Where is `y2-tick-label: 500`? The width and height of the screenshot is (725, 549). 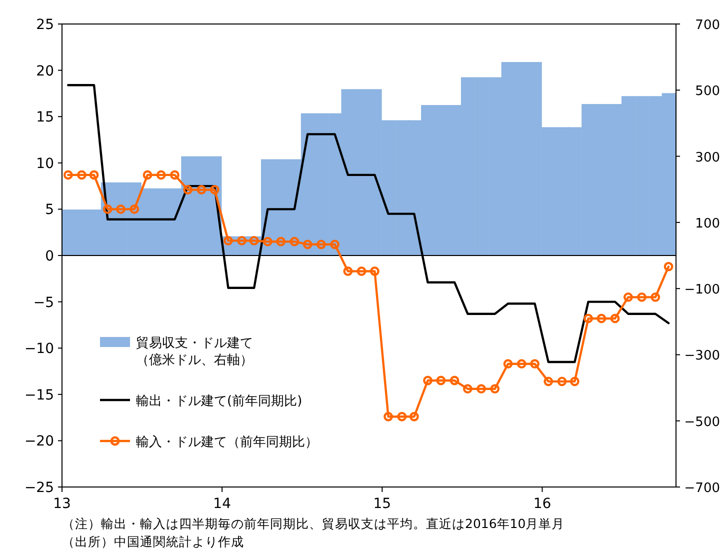 y2-tick-label: 500 is located at coordinates (707, 92).